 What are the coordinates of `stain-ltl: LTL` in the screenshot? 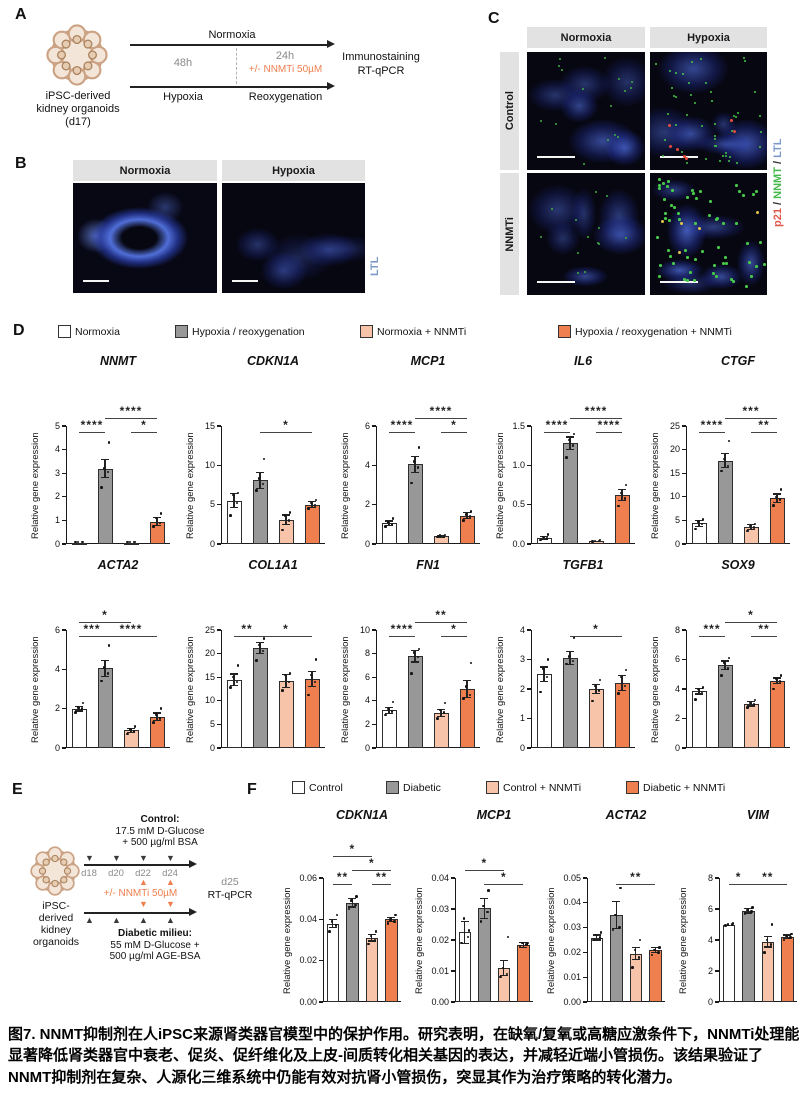 It's located at (778, 148).